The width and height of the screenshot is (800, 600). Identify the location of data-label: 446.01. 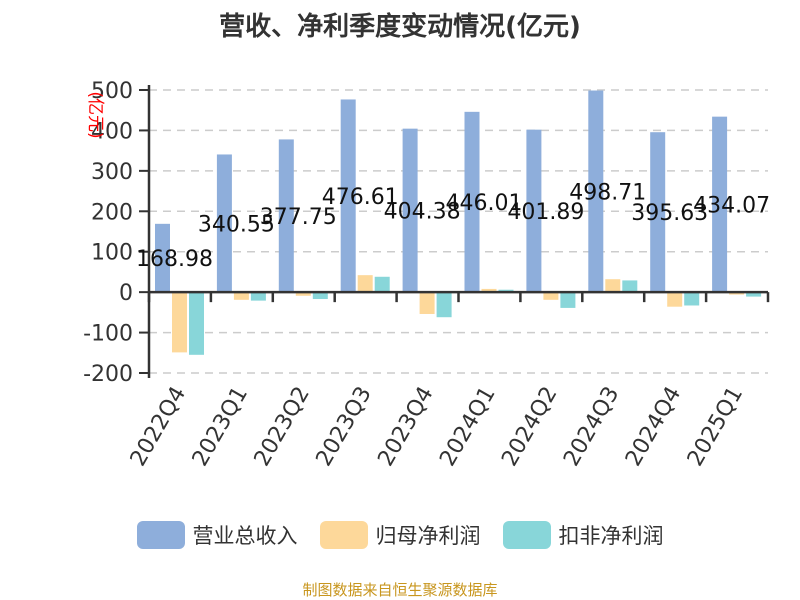
(484, 203).